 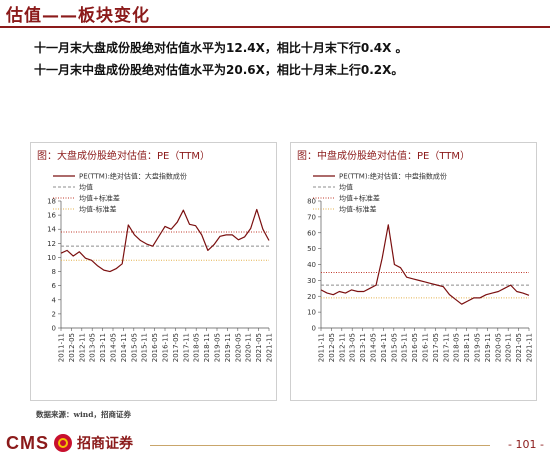 What do you see at coordinates (311, 249) in the screenshot?
I see `y-tick-label: 50` at bounding box center [311, 249].